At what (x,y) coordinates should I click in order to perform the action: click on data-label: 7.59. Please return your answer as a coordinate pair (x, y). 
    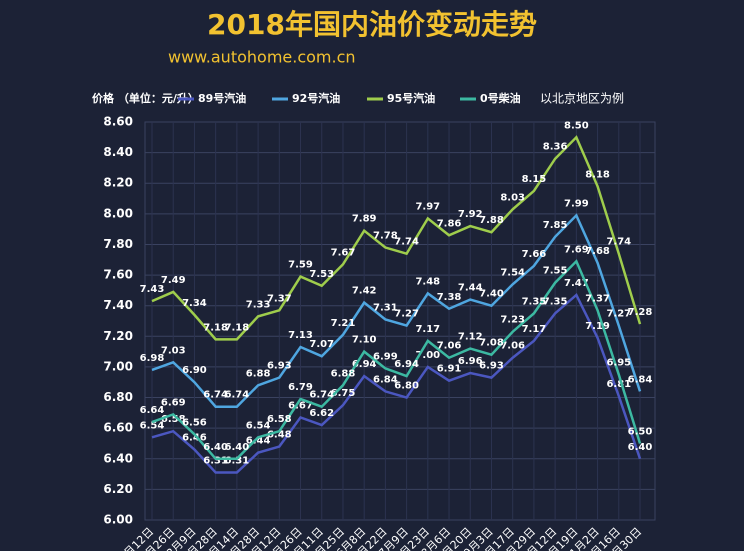
    Looking at the image, I should click on (300, 265).